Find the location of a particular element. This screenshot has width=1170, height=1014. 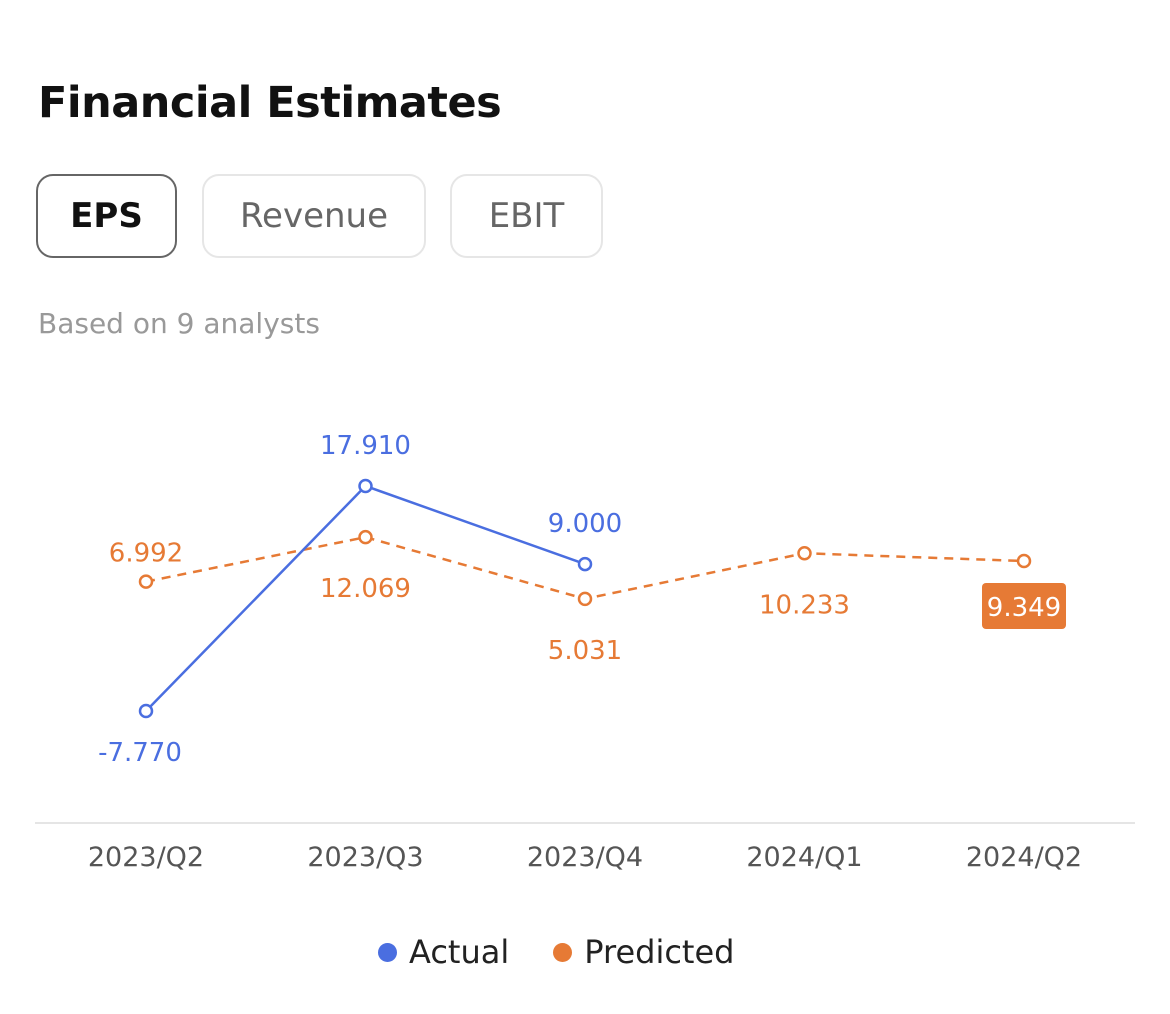

page-title: Financial Estimates is located at coordinates (270, 103).